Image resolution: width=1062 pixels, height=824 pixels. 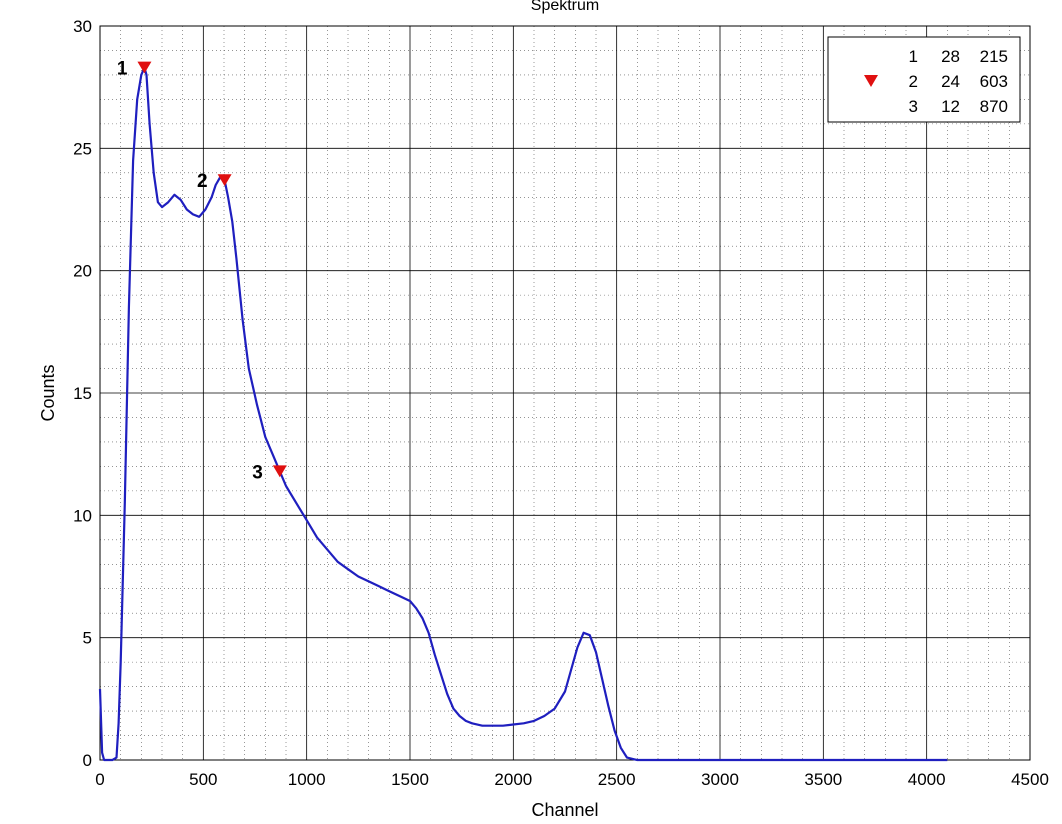 What do you see at coordinates (122, 69) in the screenshot?
I see `peak-label: 1` at bounding box center [122, 69].